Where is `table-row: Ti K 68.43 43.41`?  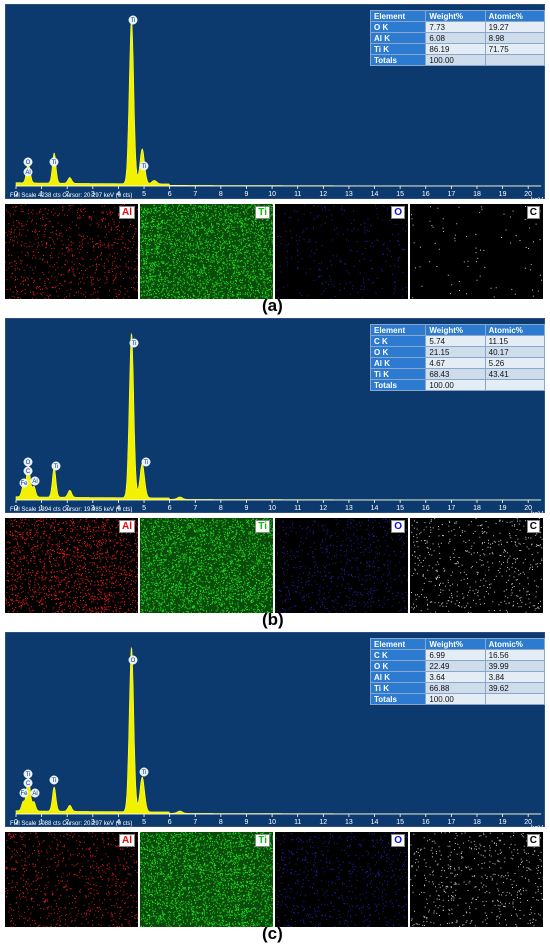
table-row: Ti K 68.43 43.41 is located at coordinates (457, 374).